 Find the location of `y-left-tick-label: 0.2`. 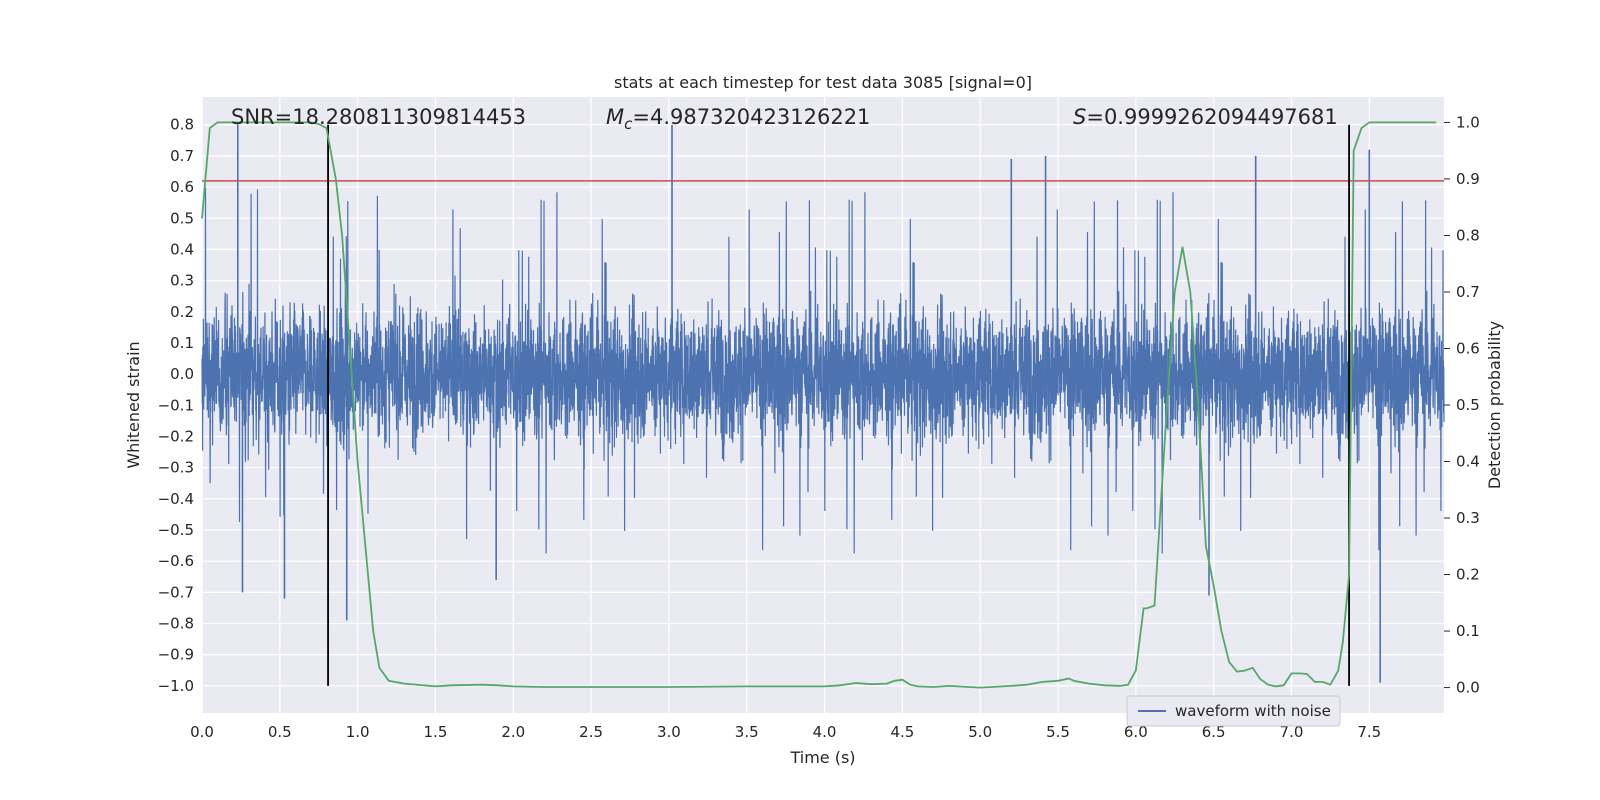

y-left-tick-label: 0.2 is located at coordinates (182, 312).